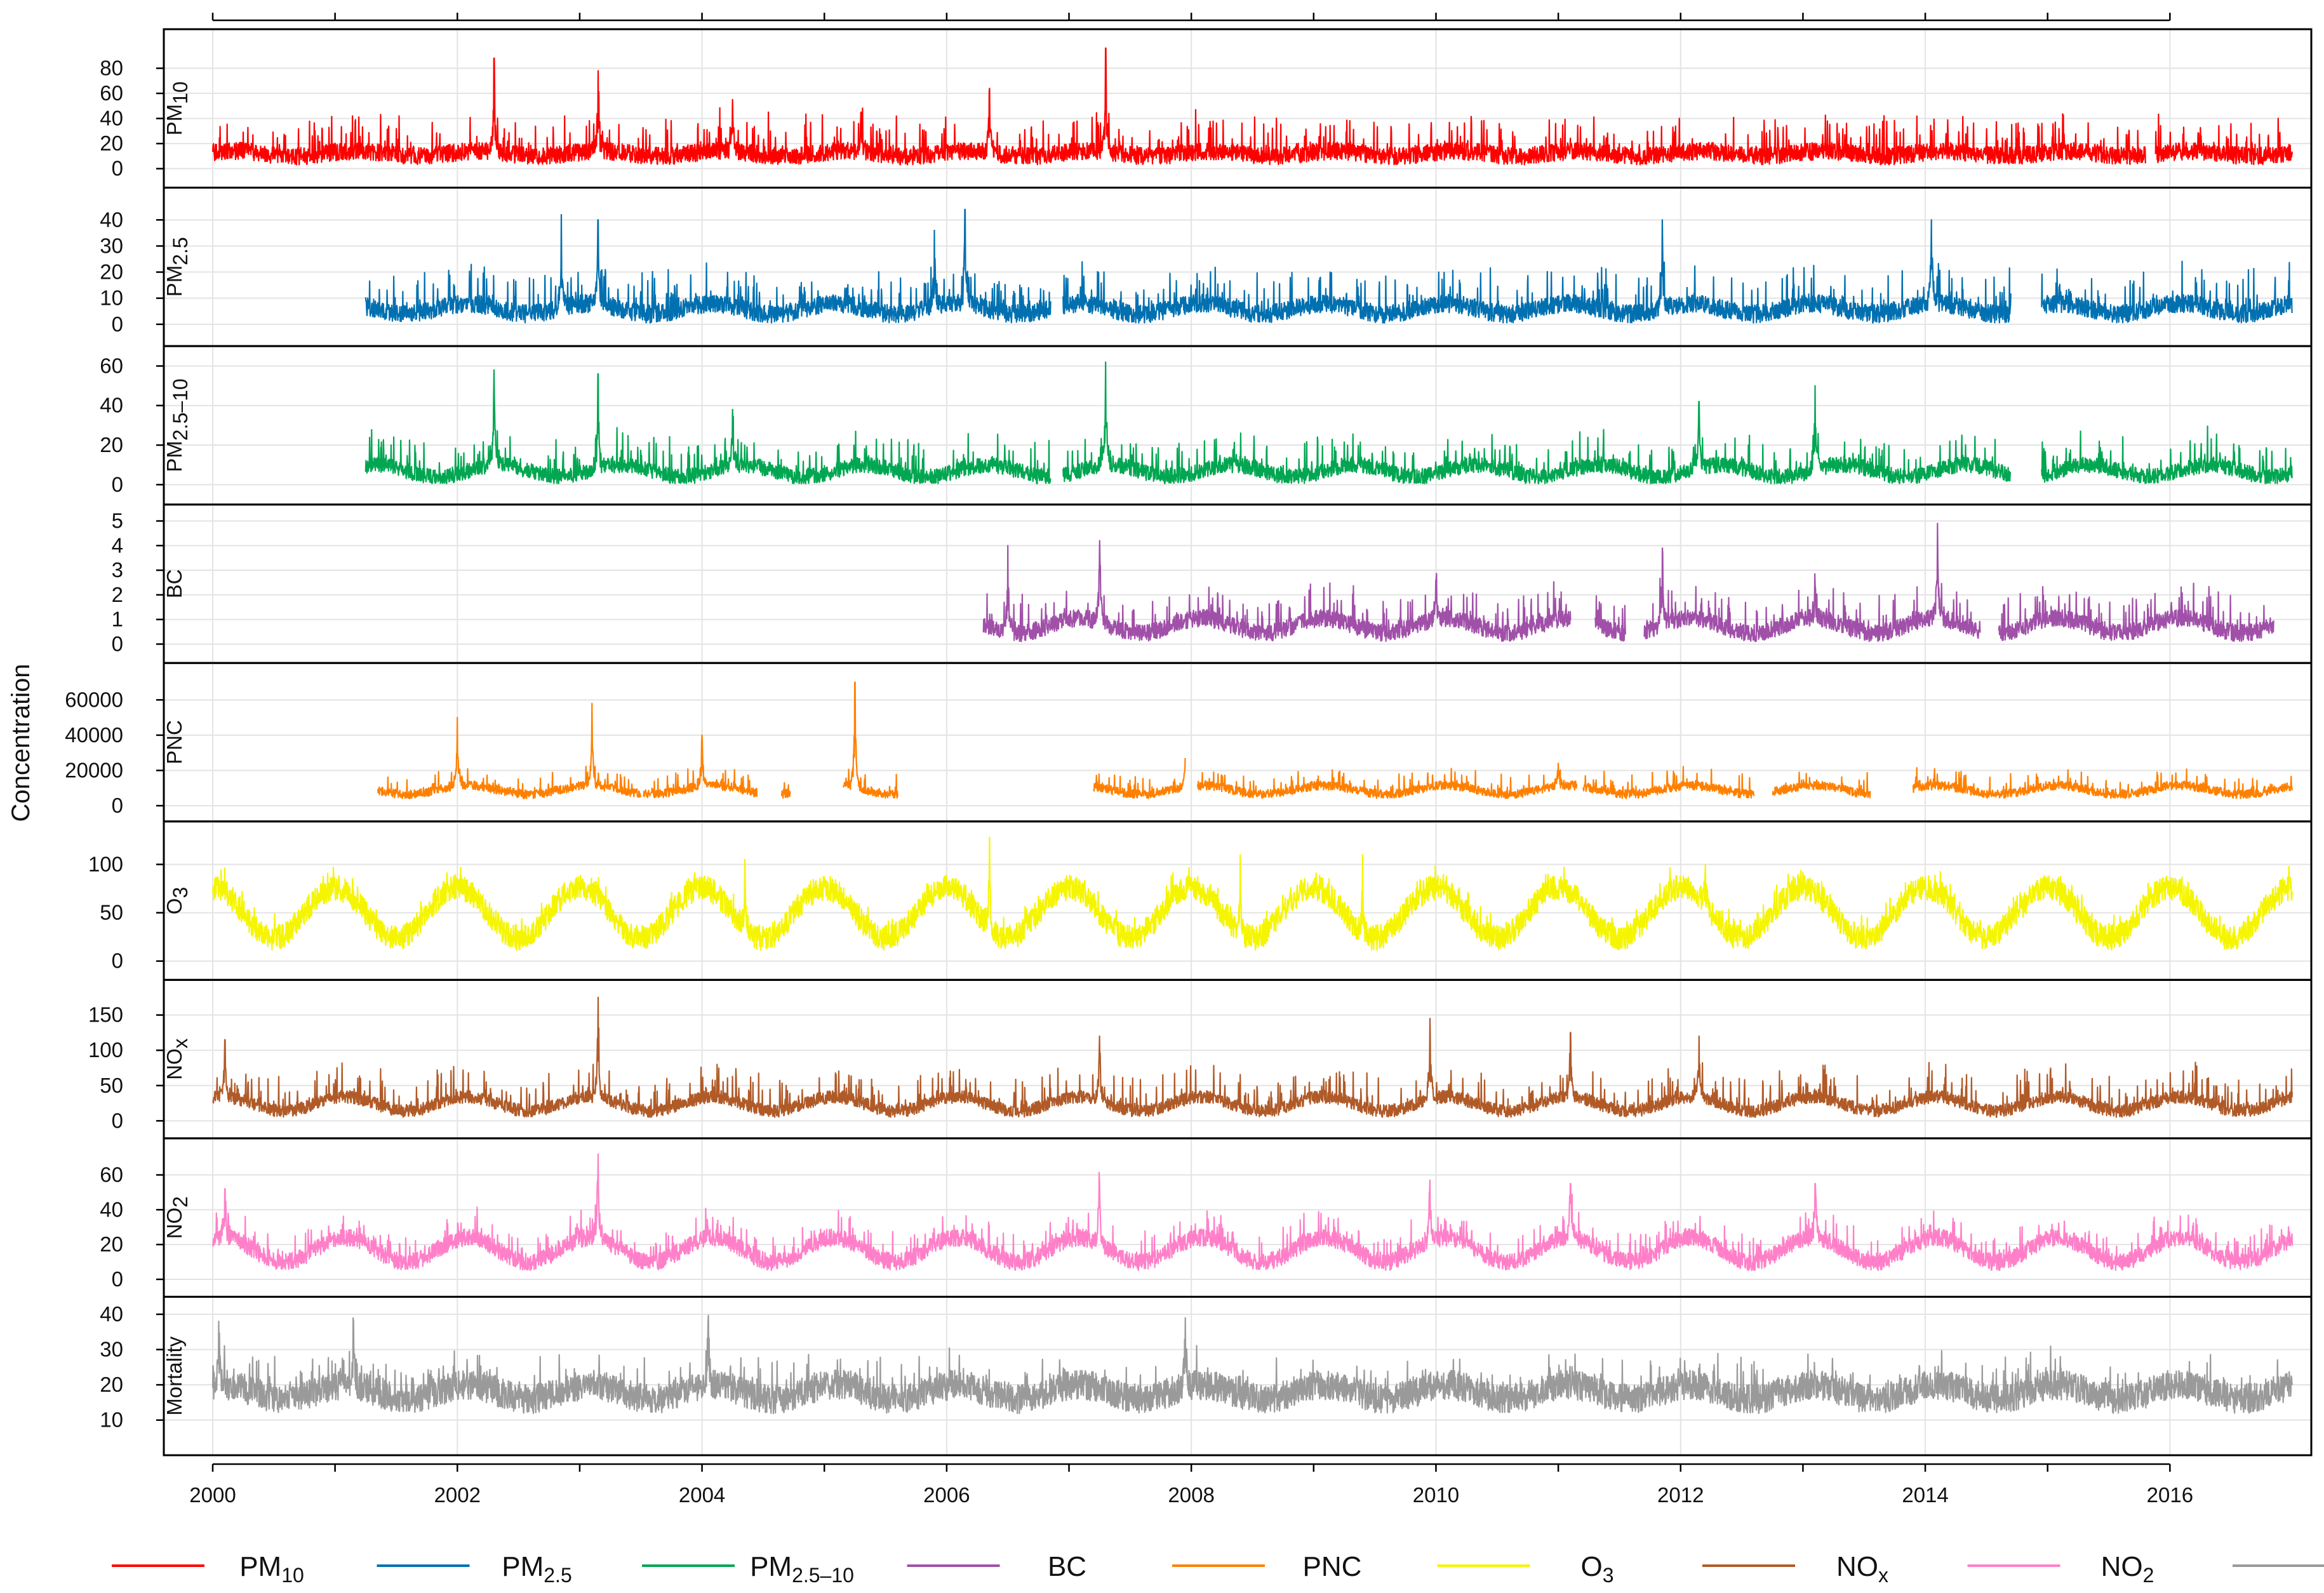  I want to click on panel-label-mortality: Mortality, so click(174, 1375).